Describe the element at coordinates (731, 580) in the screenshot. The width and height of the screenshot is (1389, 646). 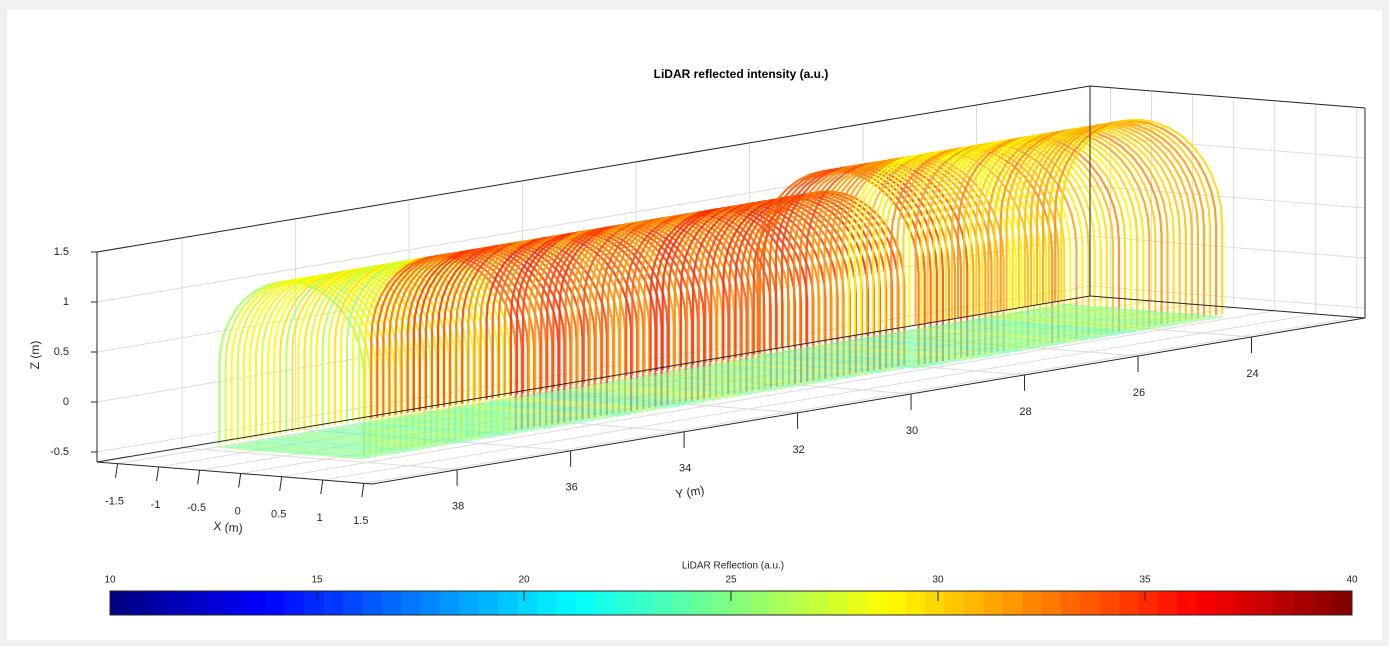
I see `colorbar-tick-label: 25` at that location.